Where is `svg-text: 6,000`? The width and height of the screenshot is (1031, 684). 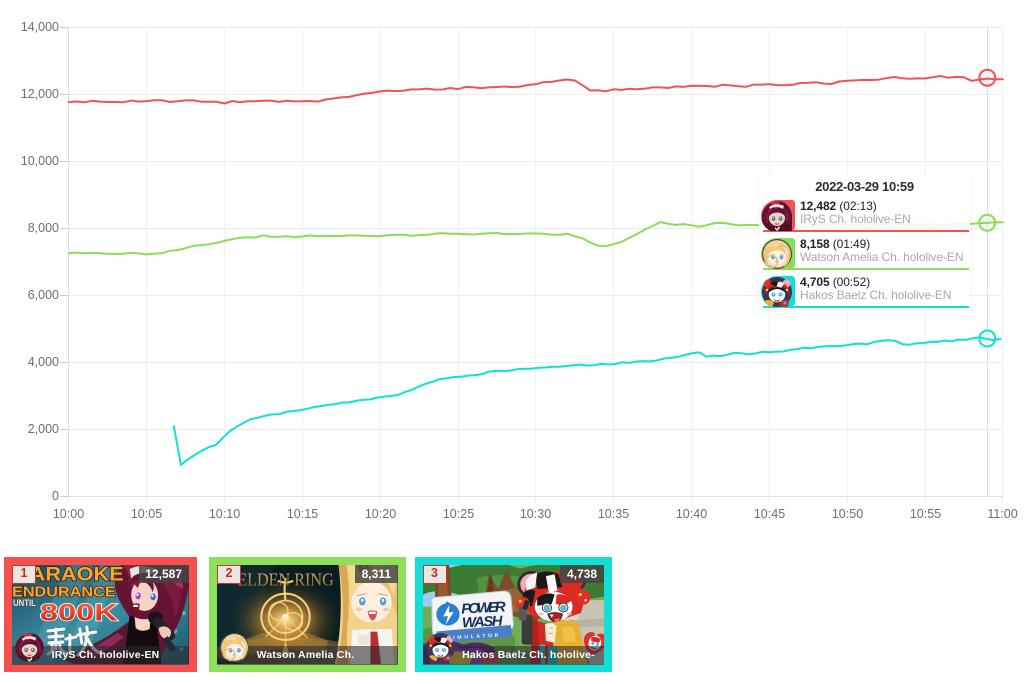 svg-text: 6,000 is located at coordinates (43, 295).